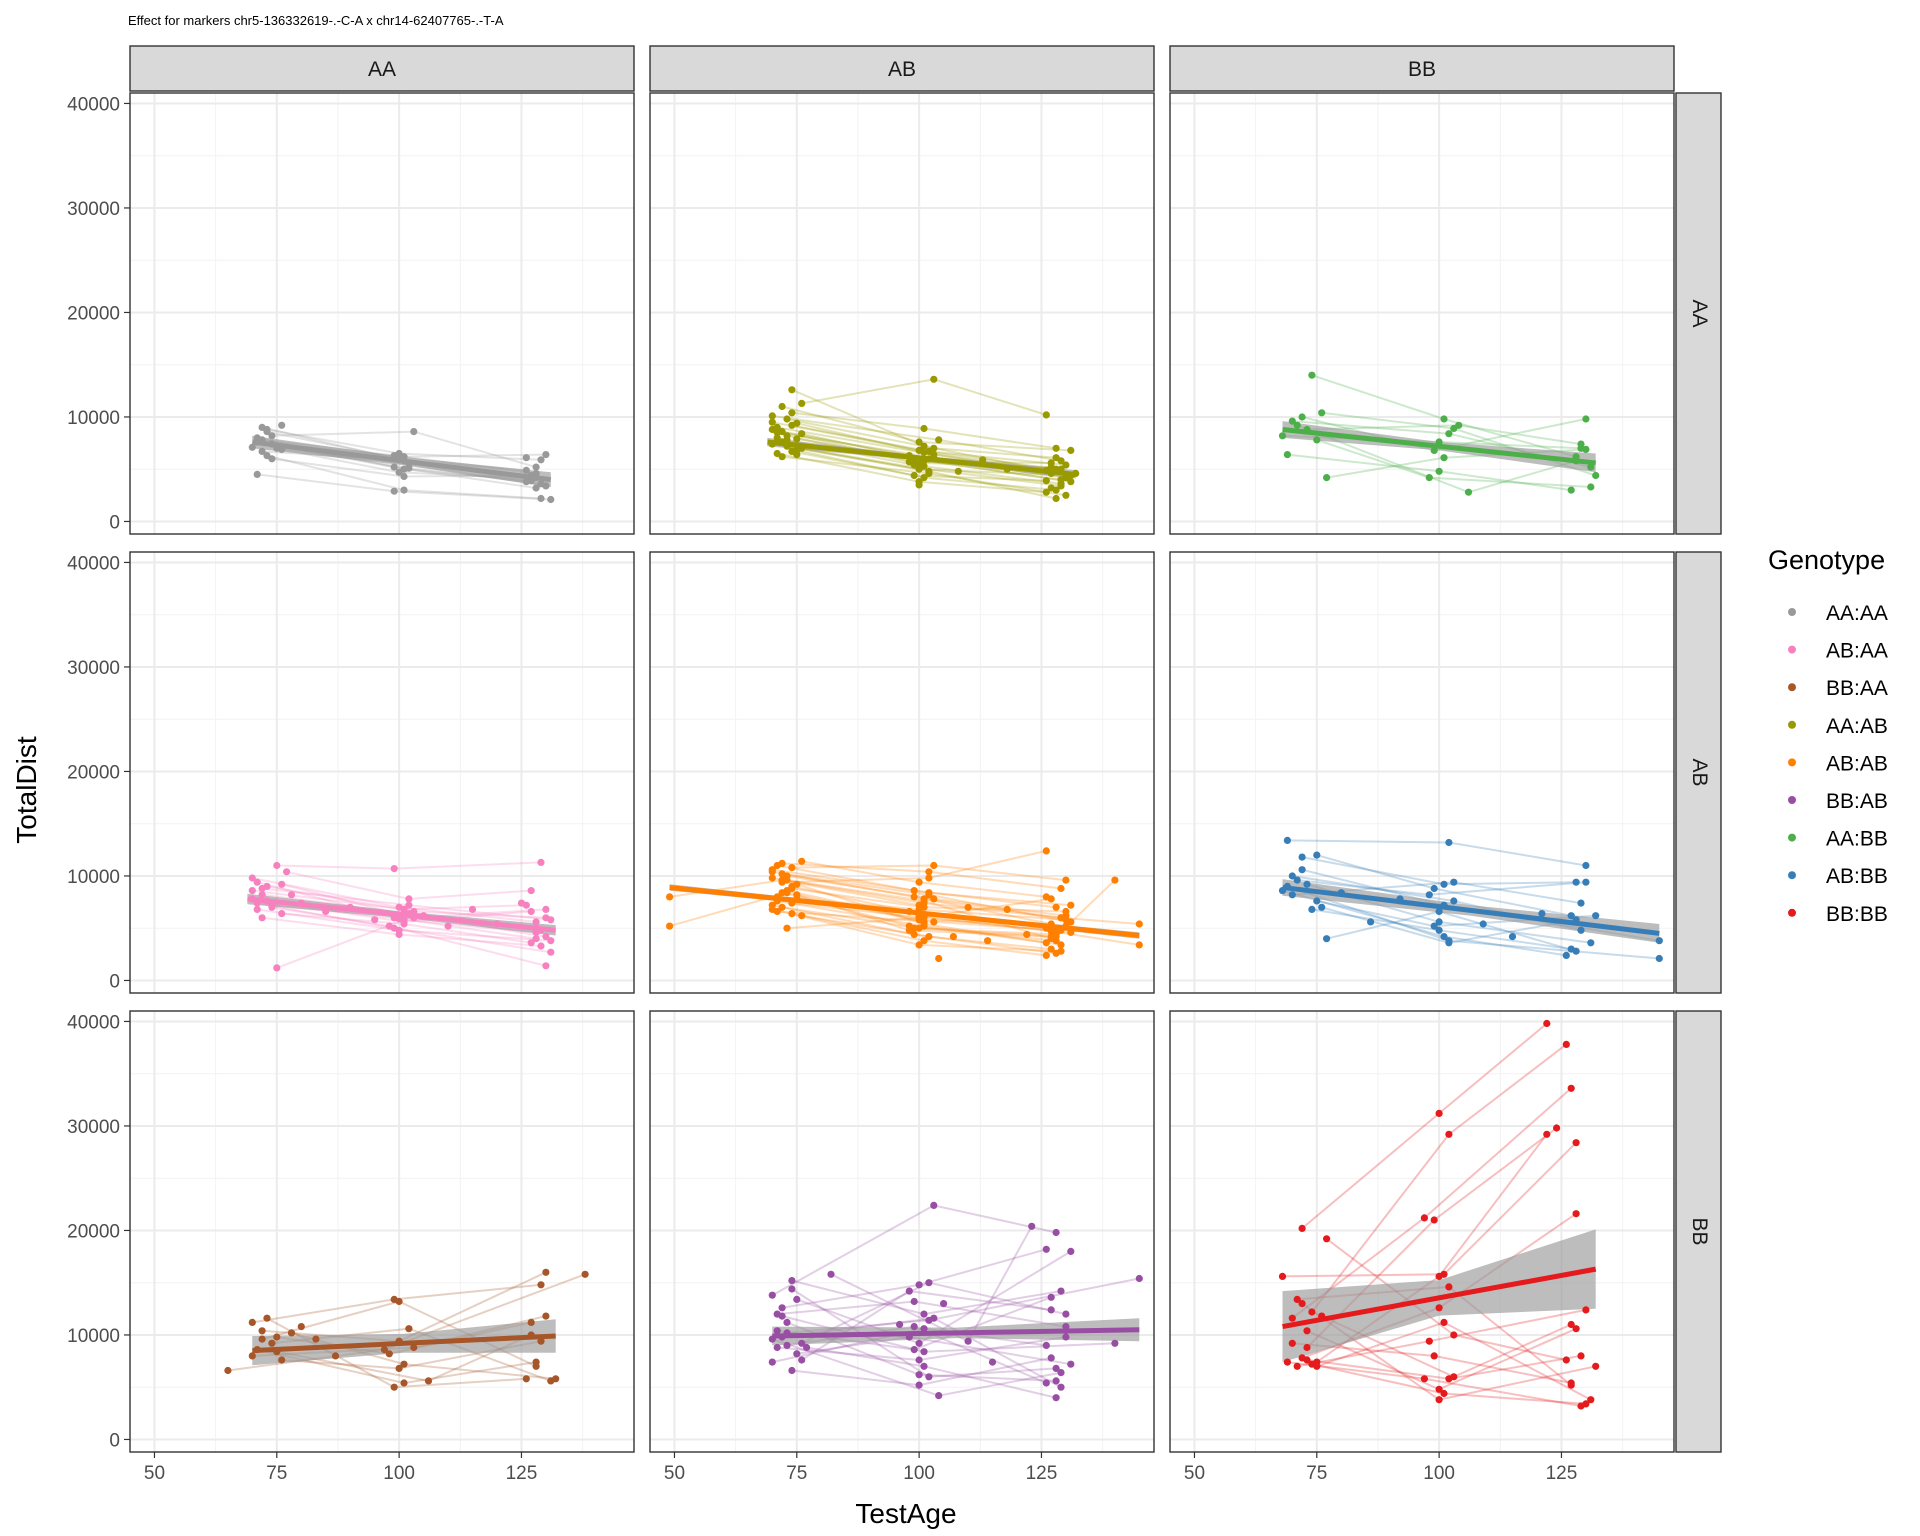 This screenshot has height=1536, width=1920. Describe the element at coordinates (1698, 1231) in the screenshot. I see `row-strip-bb: BB` at that location.